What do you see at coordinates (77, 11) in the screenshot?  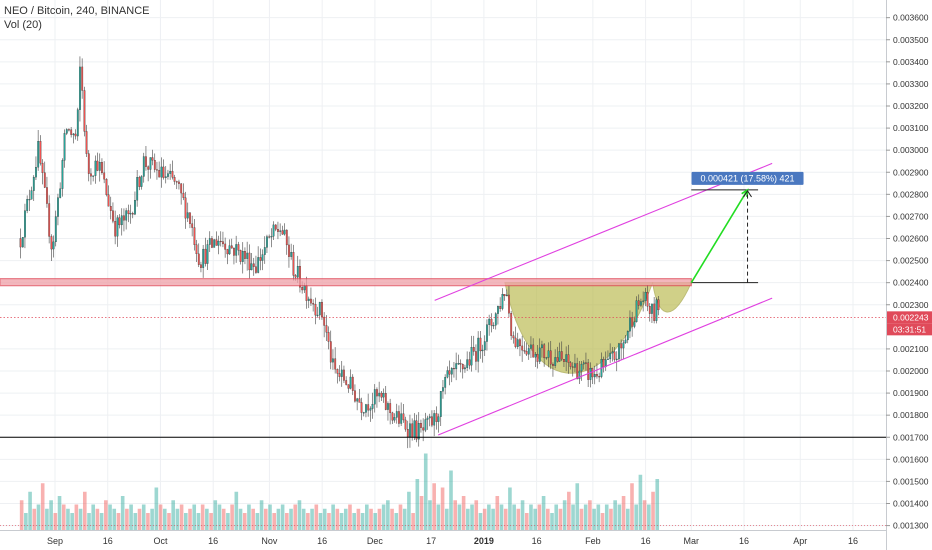 I see `symbol-title: NEO / Bitcoin, 240, BINANCE` at bounding box center [77, 11].